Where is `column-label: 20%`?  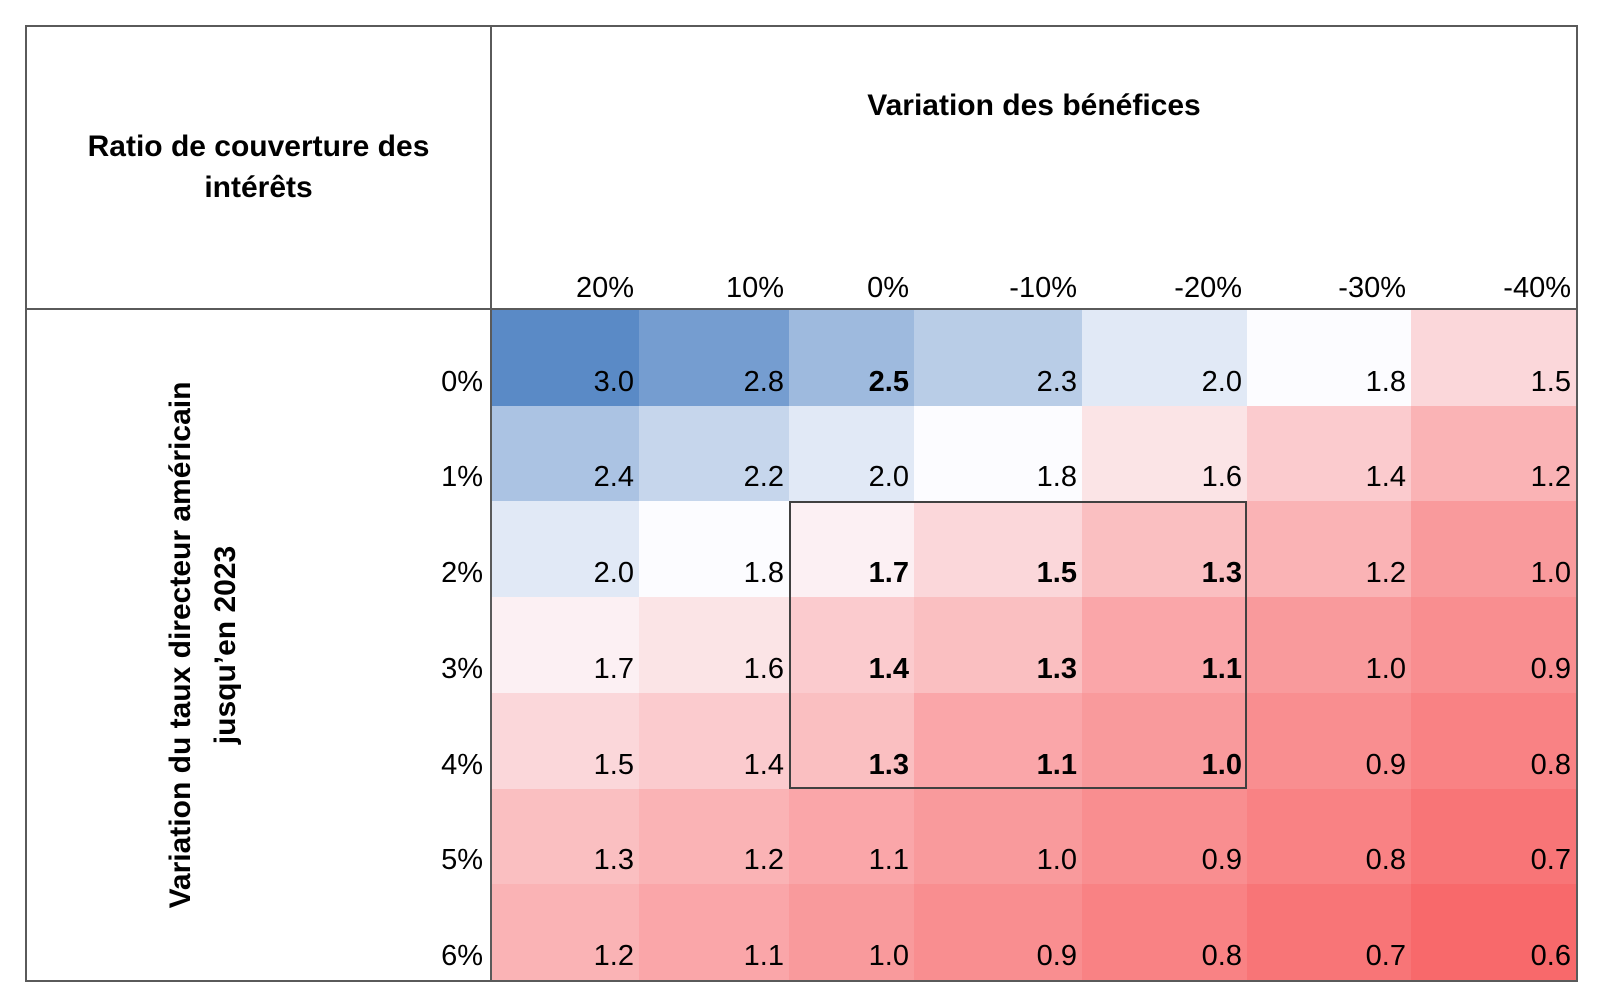 column-label: 20% is located at coordinates (604, 288).